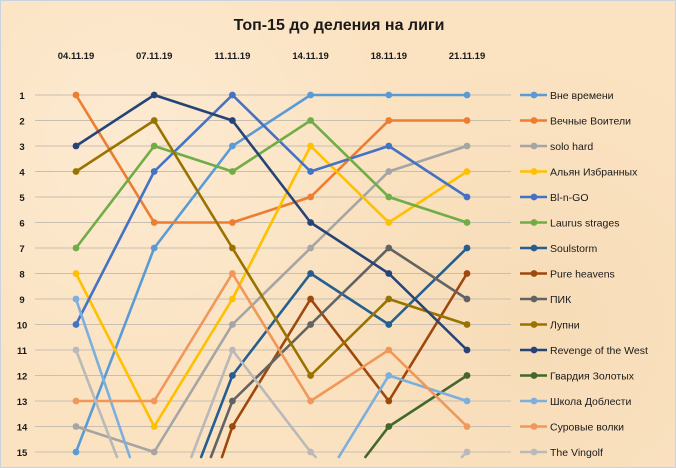 This screenshot has width=676, height=468. What do you see at coordinates (592, 377) in the screenshot?
I see `legend-label: Гвардия Золотых` at bounding box center [592, 377].